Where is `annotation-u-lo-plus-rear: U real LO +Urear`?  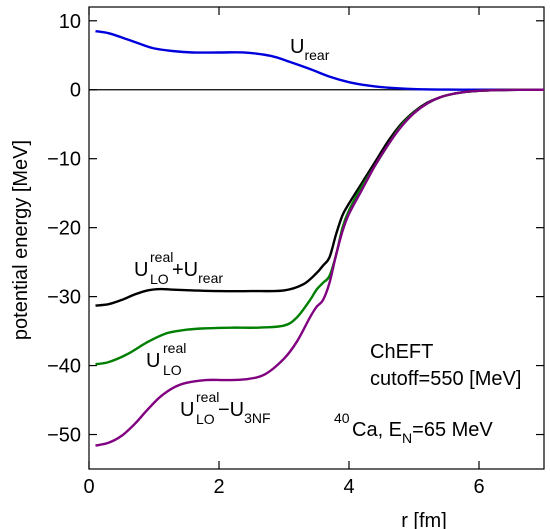
annotation-u-lo-plus-rear: U real LO +Urear is located at coordinates (178, 268).